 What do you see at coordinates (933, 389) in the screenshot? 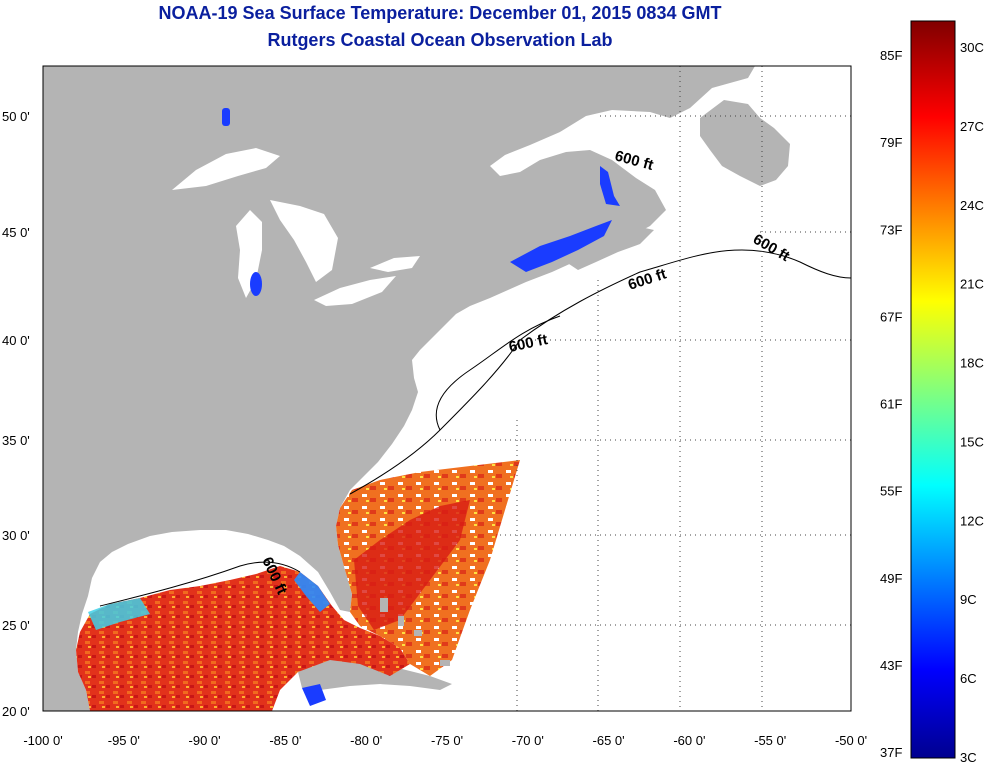
I see `colorbar` at bounding box center [933, 389].